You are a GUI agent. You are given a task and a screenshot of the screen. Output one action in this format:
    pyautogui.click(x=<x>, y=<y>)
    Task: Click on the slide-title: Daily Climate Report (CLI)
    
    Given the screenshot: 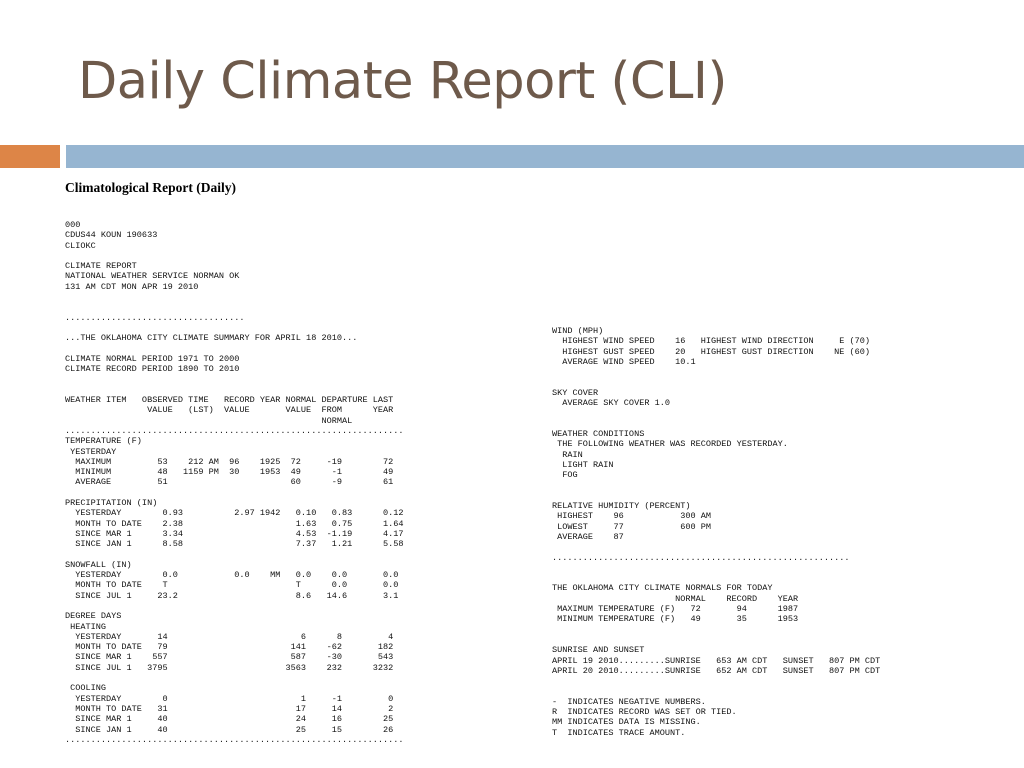 What is the action you would take?
    pyautogui.click(x=402, y=81)
    